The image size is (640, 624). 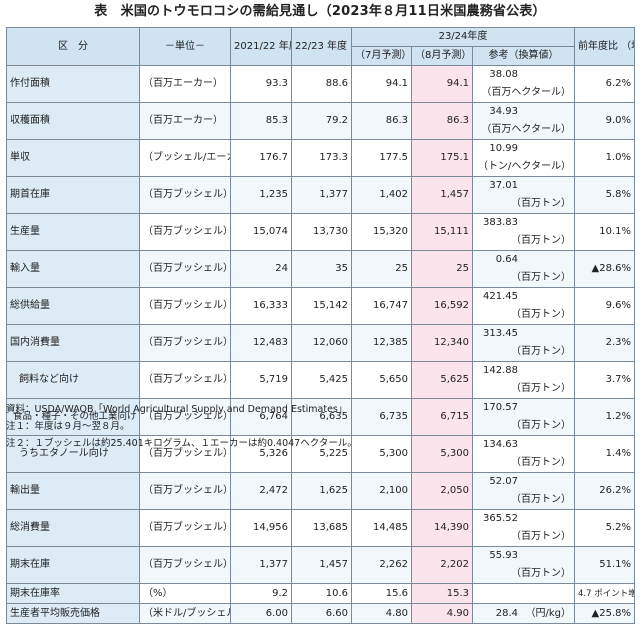 What do you see at coordinates (381, 306) in the screenshot?
I see `row-value-july: 16,747` at bounding box center [381, 306].